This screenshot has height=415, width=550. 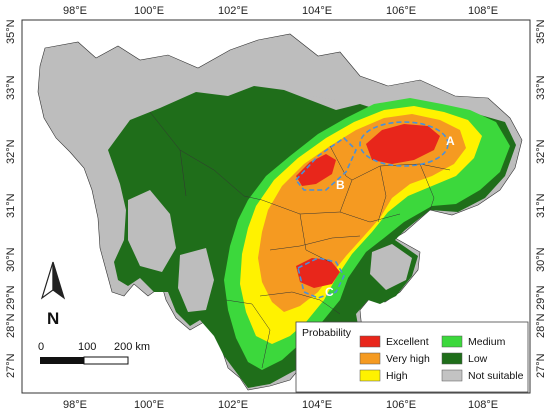 What do you see at coordinates (401, 11) in the screenshot?
I see `top-tick-106: 106°E` at bounding box center [401, 11].